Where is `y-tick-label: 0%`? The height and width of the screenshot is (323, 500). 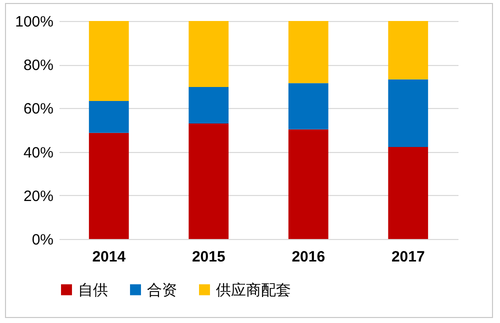 y-tick-label: 0% is located at coordinates (43, 240).